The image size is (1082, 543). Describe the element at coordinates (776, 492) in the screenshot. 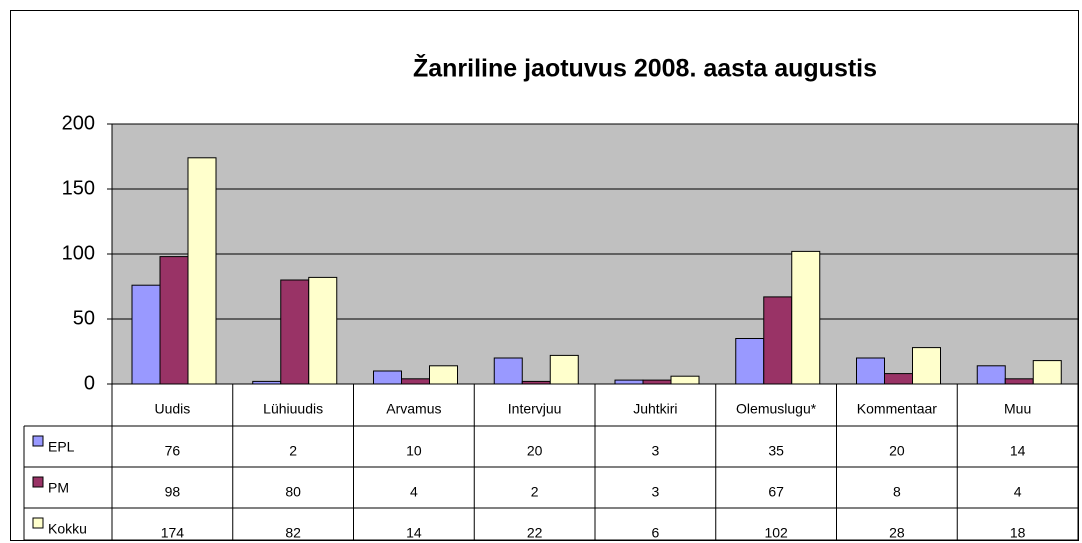

I see `table-value: 67` at that location.